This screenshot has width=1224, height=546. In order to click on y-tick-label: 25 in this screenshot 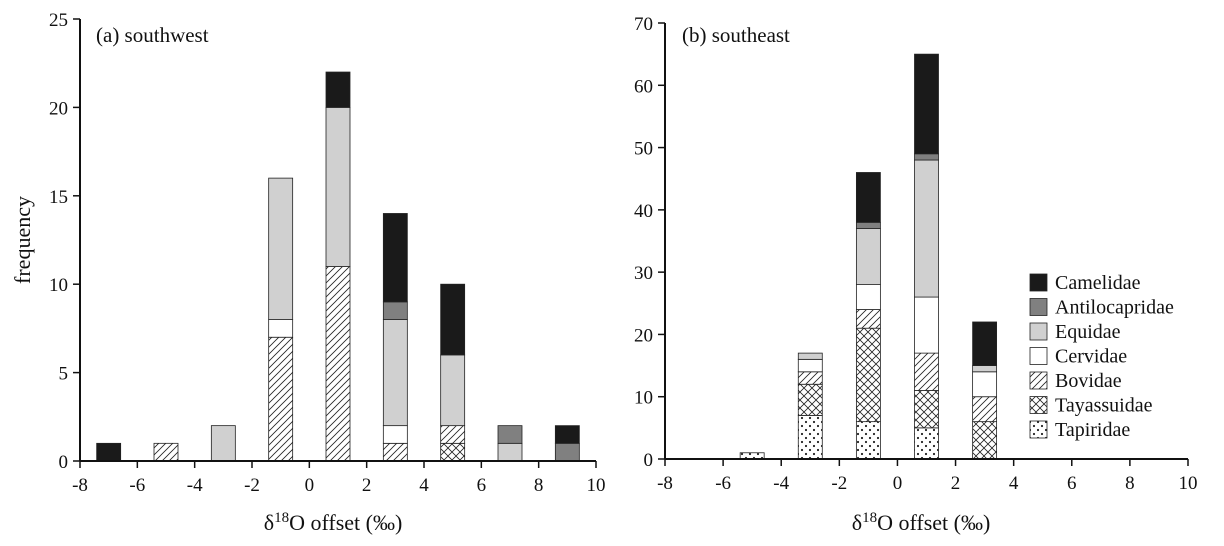, I will do `click(58, 20)`.